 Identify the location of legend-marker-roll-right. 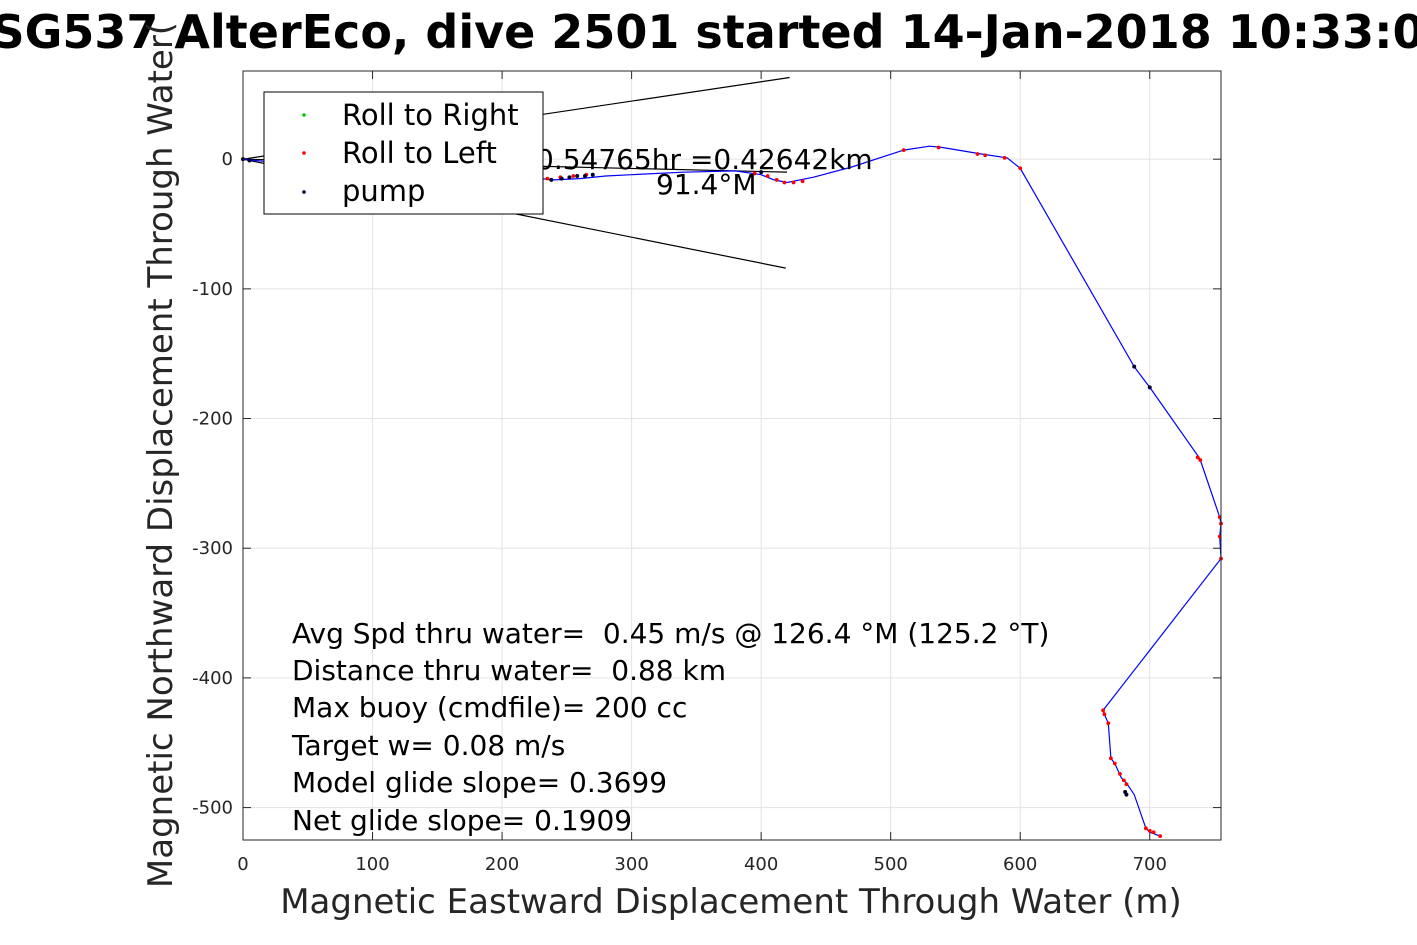
(304, 115).